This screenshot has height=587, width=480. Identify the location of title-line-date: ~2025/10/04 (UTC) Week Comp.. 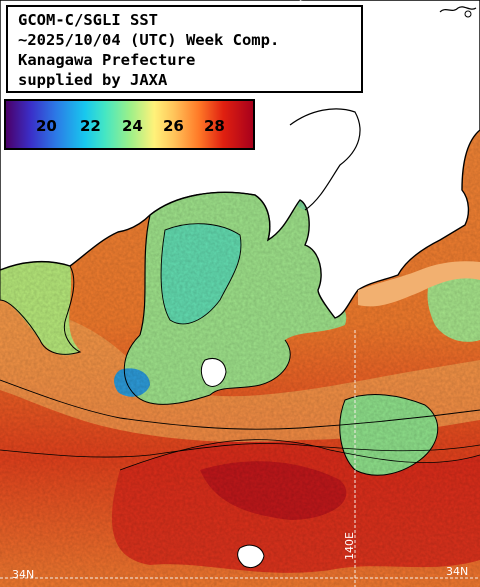
(149, 40).